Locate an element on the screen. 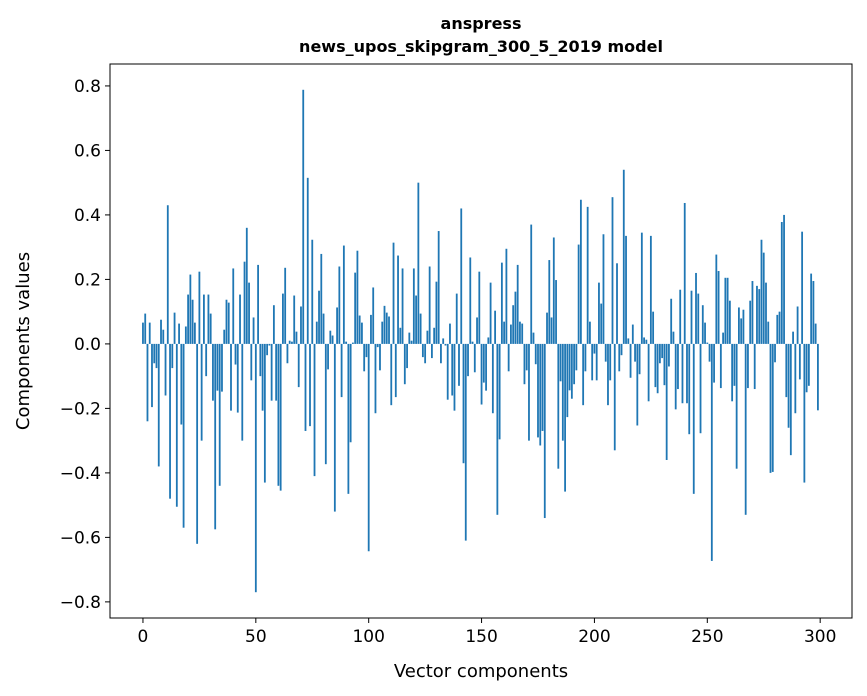 This screenshot has height=696, width=867. x-tick-label: 0 is located at coordinates (143, 637).